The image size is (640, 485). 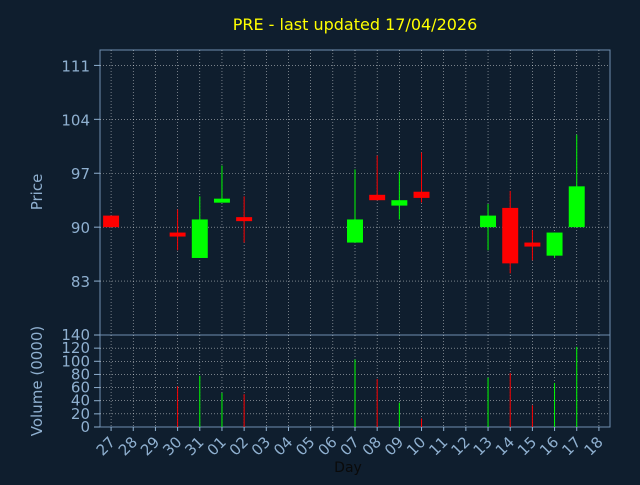 What do you see at coordinates (80, 414) in the screenshot?
I see `volume-y-tick-label: 20` at bounding box center [80, 414].